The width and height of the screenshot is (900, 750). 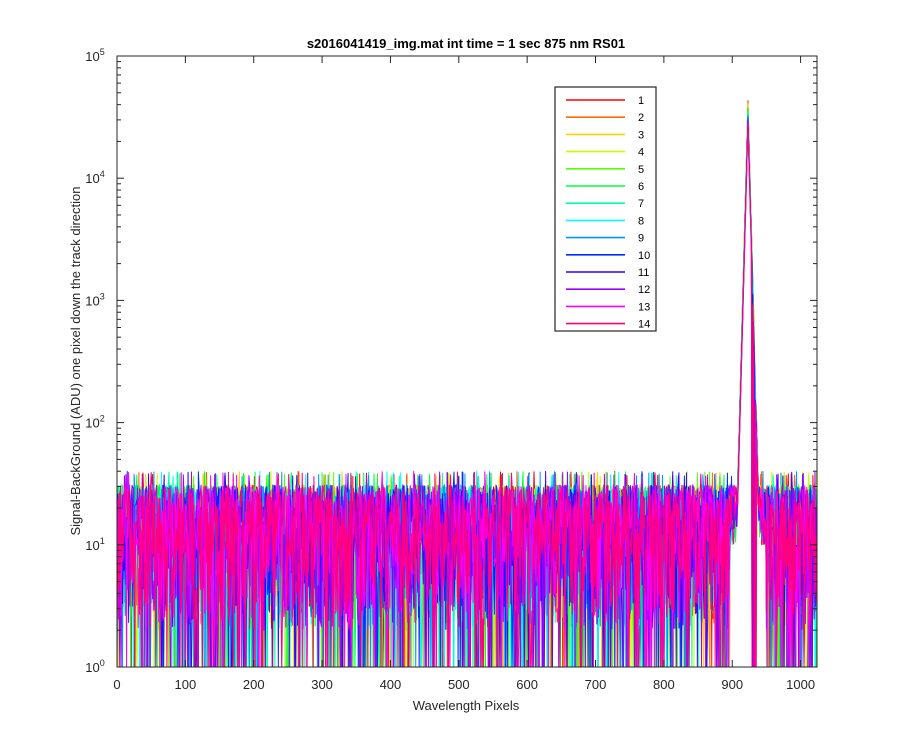 What do you see at coordinates (643, 273) in the screenshot?
I see `legend-label-11: 11` at bounding box center [643, 273].